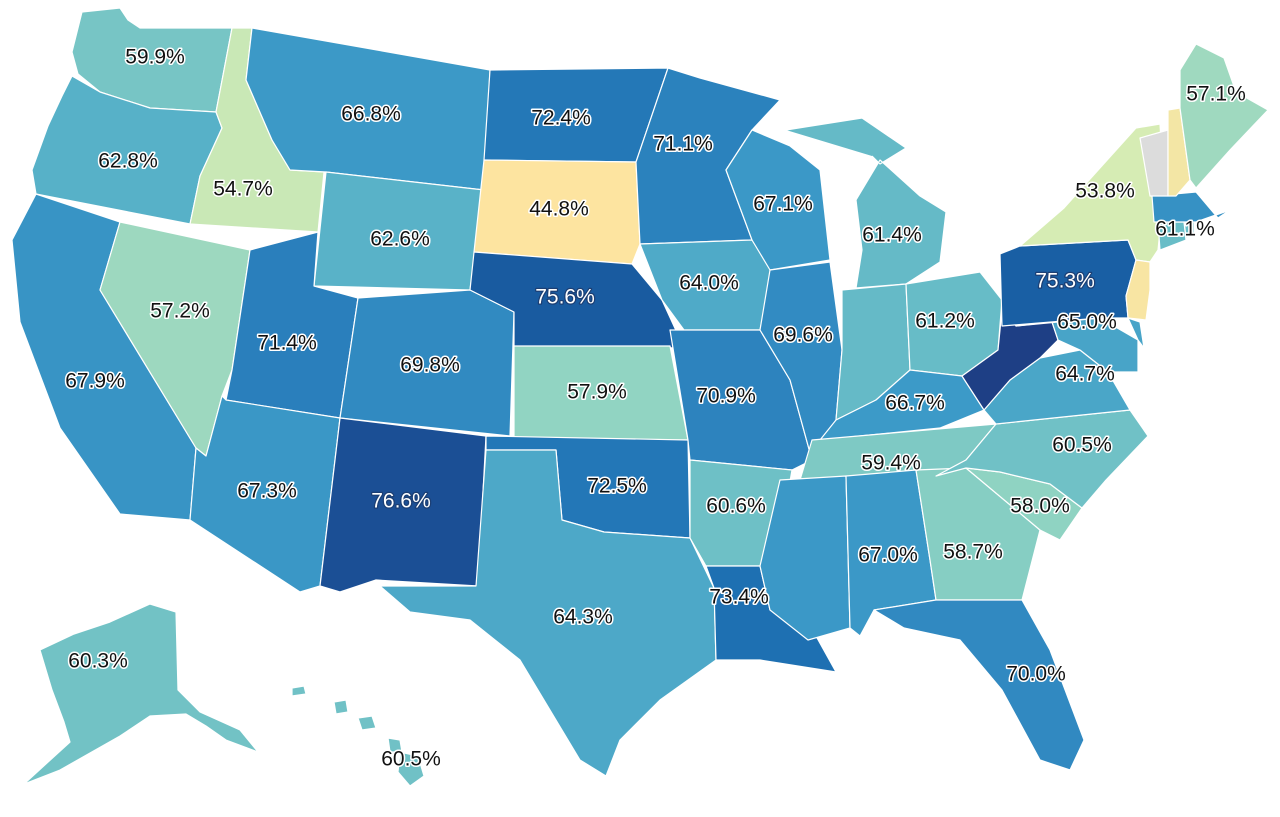  Describe the element at coordinates (891, 463) in the screenshot. I see `state-label-tn: 59.4%` at that location.